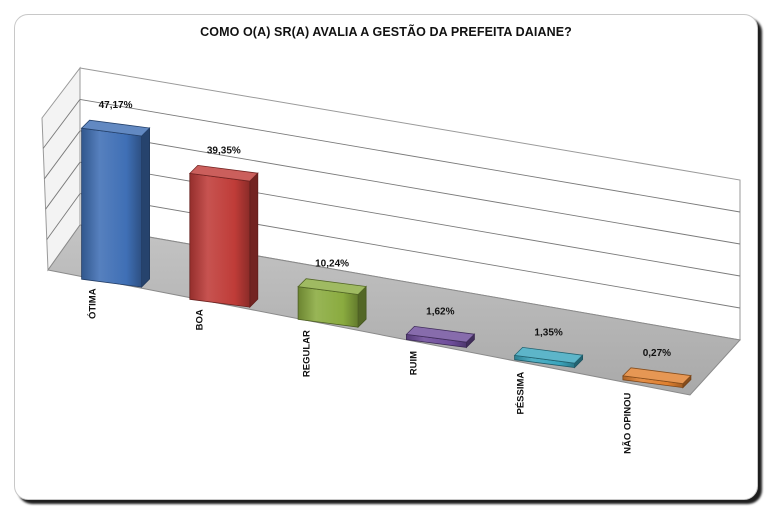 The image size is (777, 523). I want to click on data-label: 1,62%, so click(440, 311).